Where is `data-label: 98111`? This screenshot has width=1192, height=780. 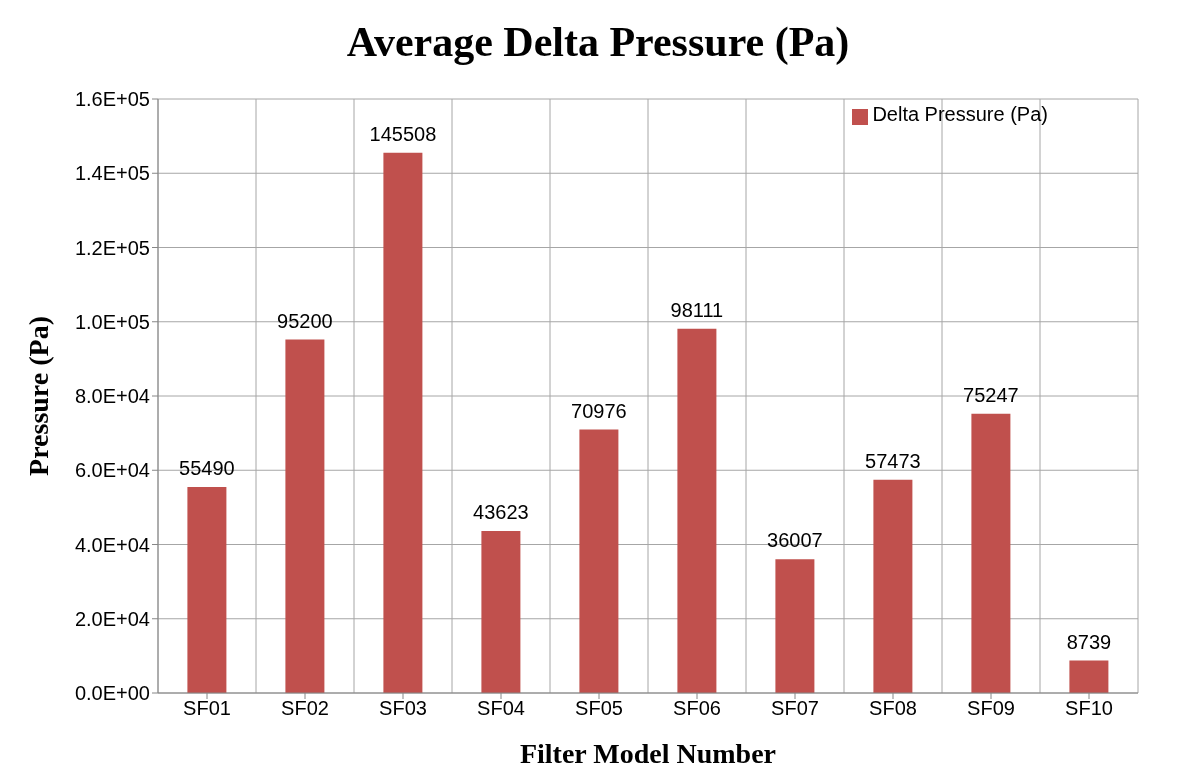
data-label: 98111 is located at coordinates (697, 309).